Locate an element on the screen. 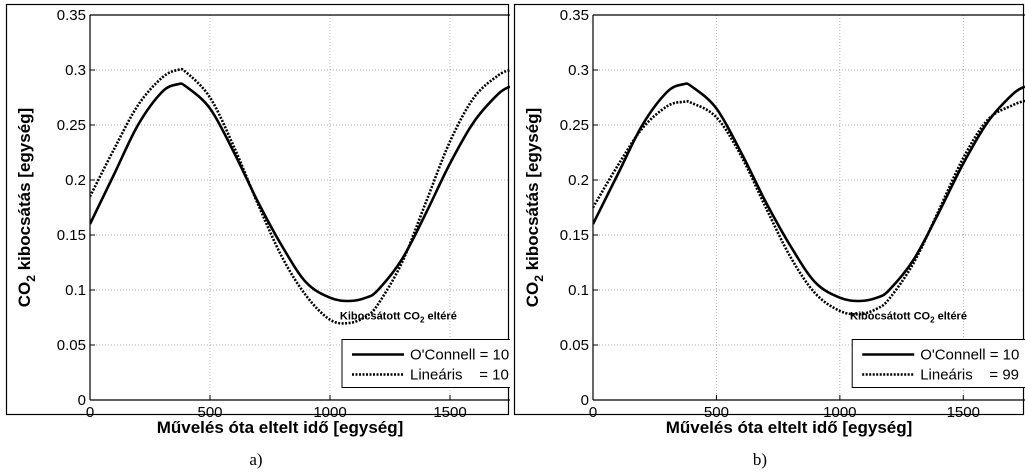 The height and width of the screenshot is (474, 1025). panel-caption: a) is located at coordinates (255, 459).